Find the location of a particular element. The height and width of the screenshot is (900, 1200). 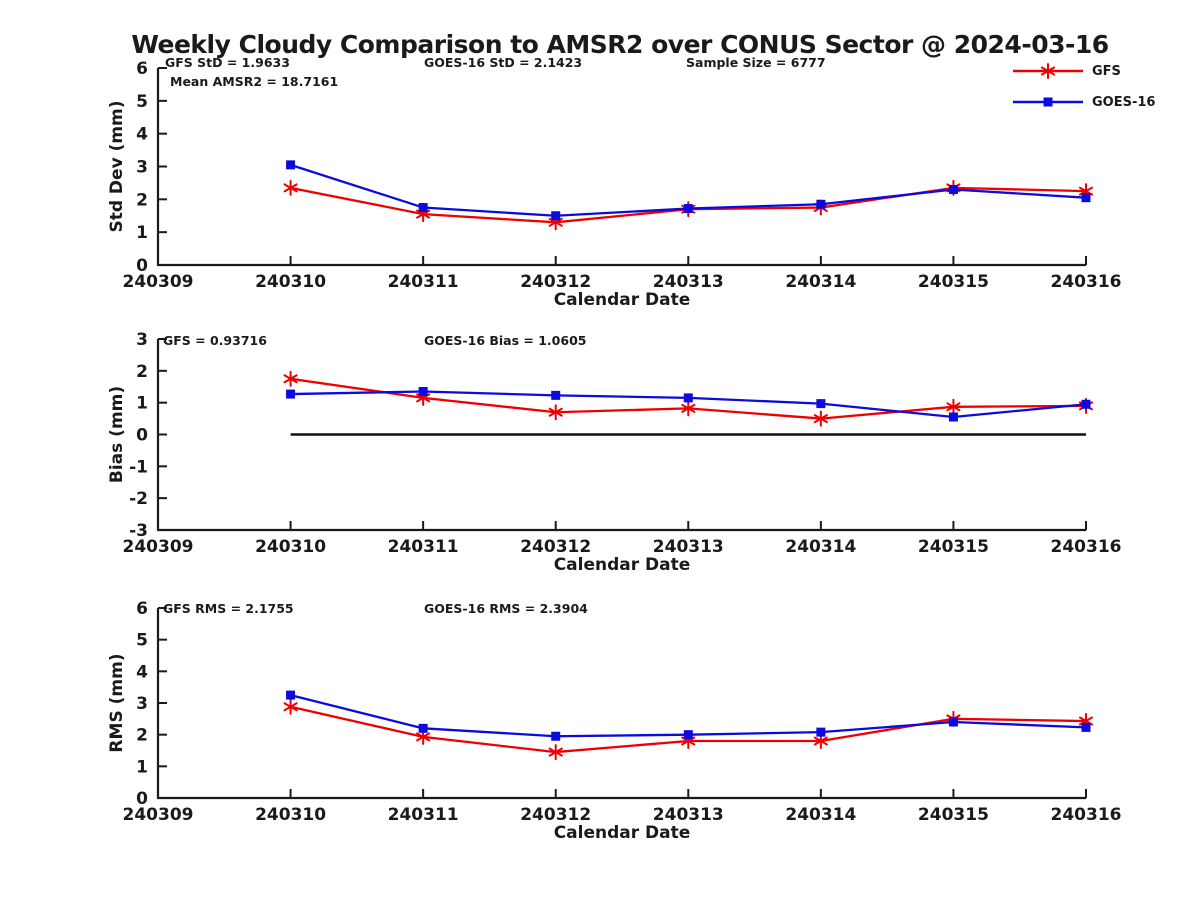

legend-label: GOES-16 is located at coordinates (1124, 102).